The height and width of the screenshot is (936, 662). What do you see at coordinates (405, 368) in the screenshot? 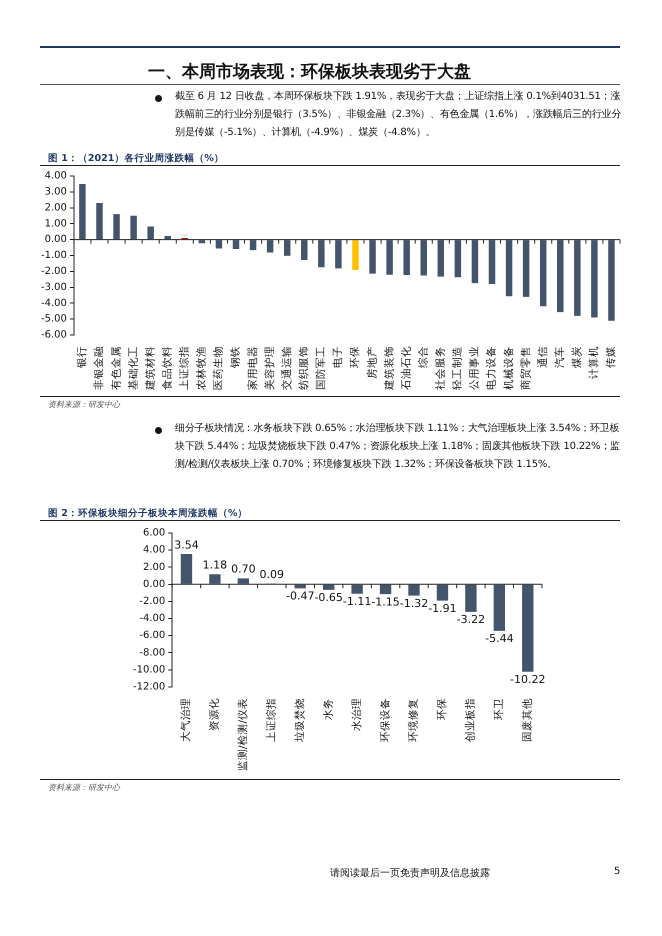
I see `x-tick-label: 石油石化` at bounding box center [405, 368].